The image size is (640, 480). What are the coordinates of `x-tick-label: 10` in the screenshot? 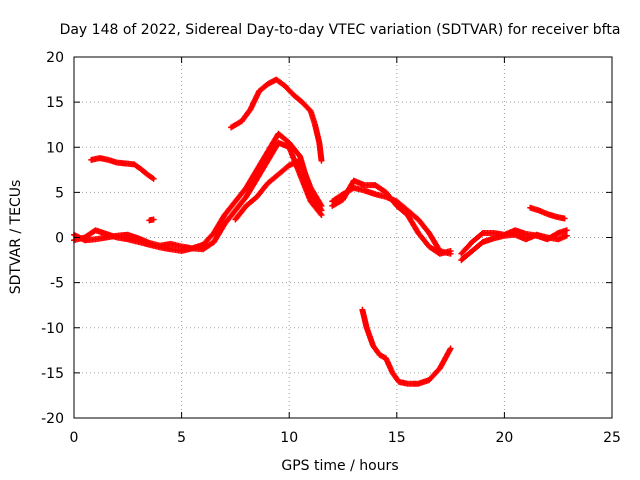 It's located at (289, 438).